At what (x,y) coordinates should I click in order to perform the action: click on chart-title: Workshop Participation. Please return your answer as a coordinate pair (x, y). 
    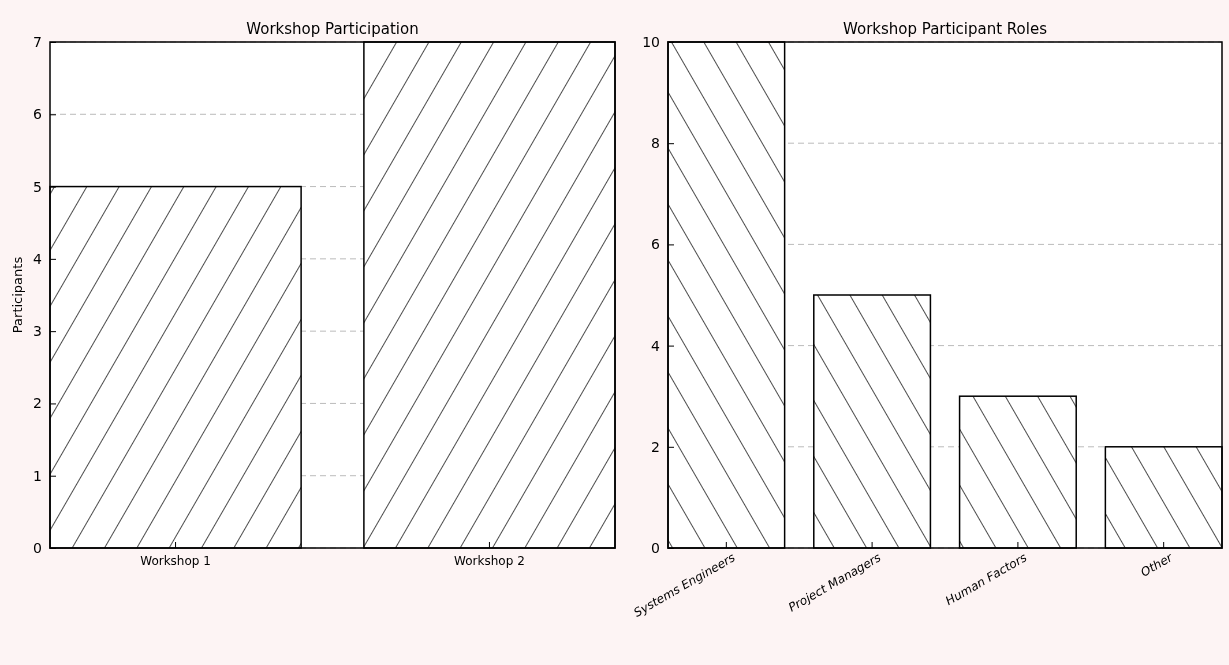
    Looking at the image, I should click on (332, 29).